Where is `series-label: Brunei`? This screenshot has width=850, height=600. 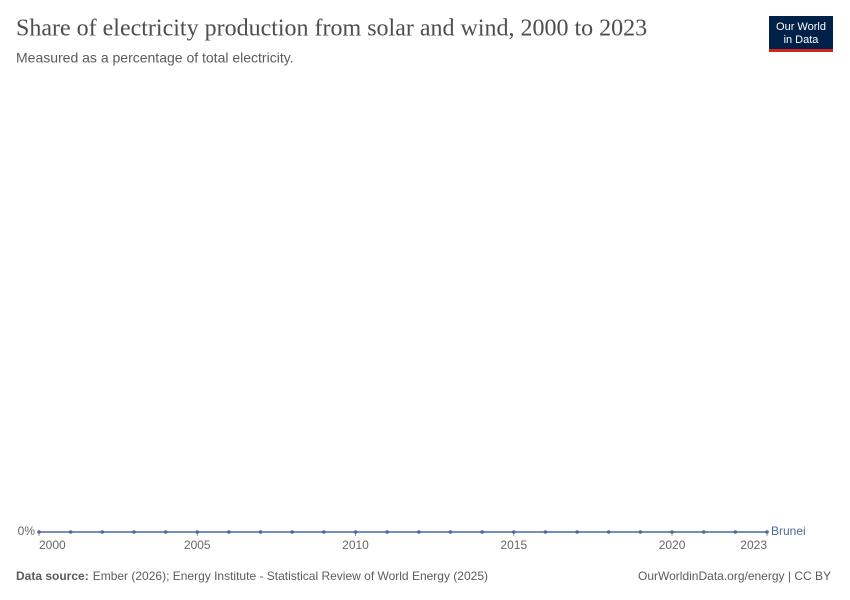 series-label: Brunei is located at coordinates (788, 531).